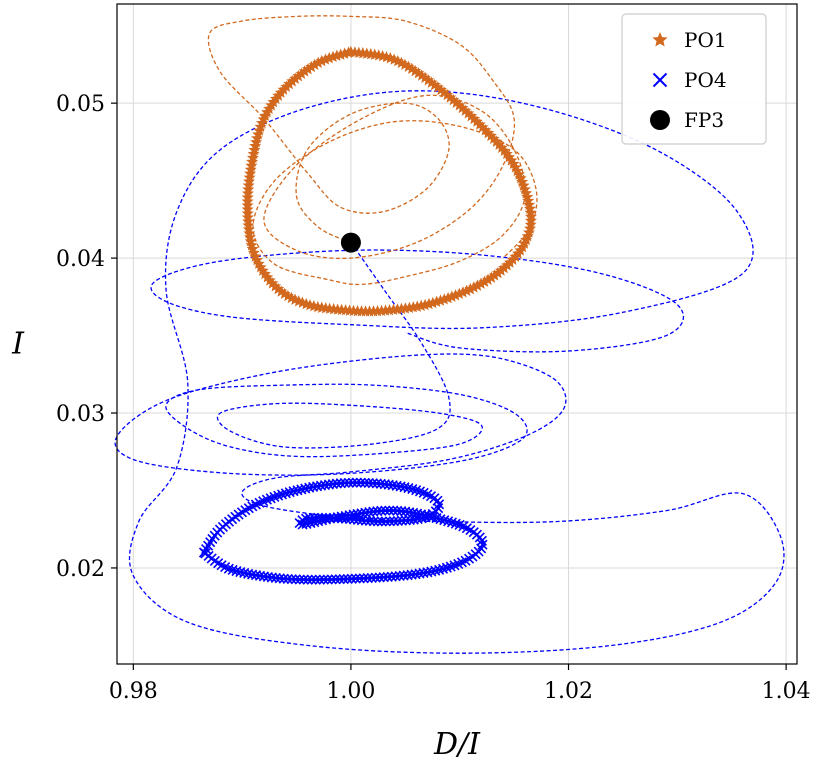  Describe the element at coordinates (705, 80) in the screenshot. I see `legend-label-po4: PO4` at that location.